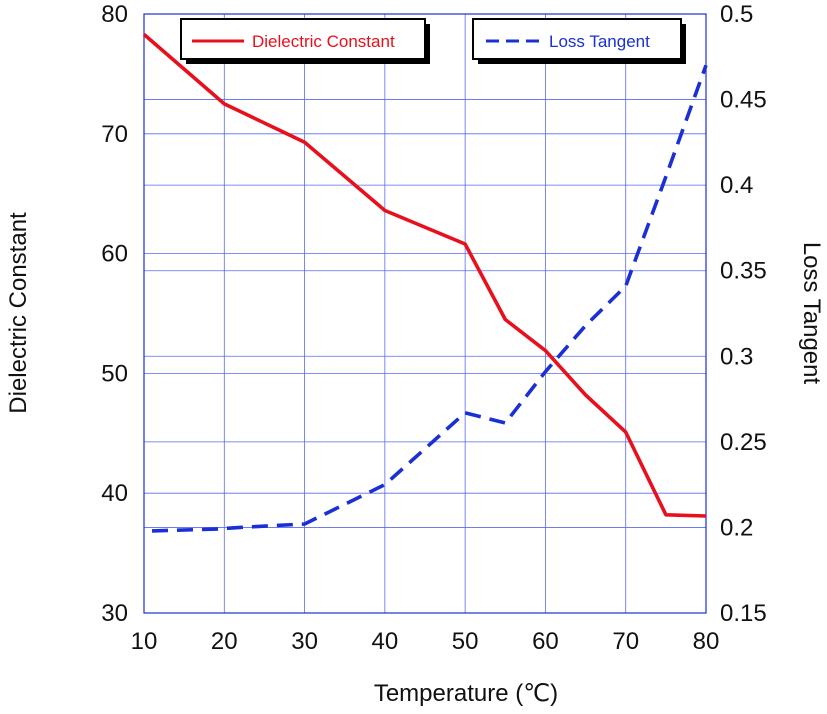 The image size is (827, 714). What do you see at coordinates (545, 641) in the screenshot?
I see `x-tick-label: 60` at bounding box center [545, 641].